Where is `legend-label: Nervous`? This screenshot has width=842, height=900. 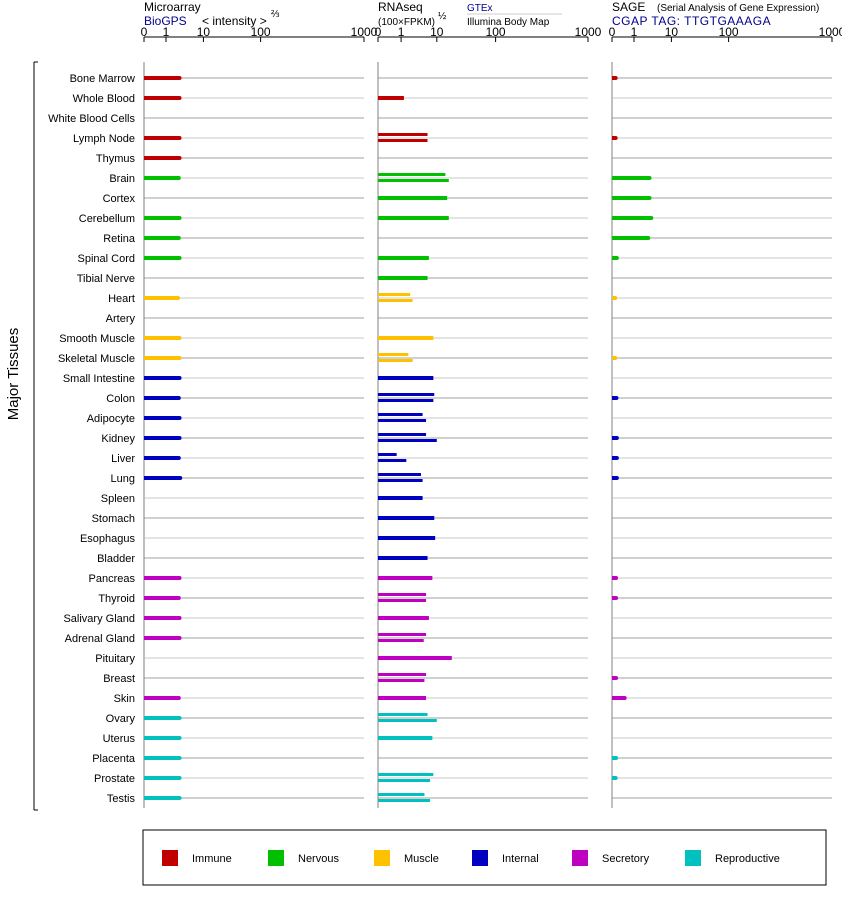 legend-label: Nervous is located at coordinates (318, 859).